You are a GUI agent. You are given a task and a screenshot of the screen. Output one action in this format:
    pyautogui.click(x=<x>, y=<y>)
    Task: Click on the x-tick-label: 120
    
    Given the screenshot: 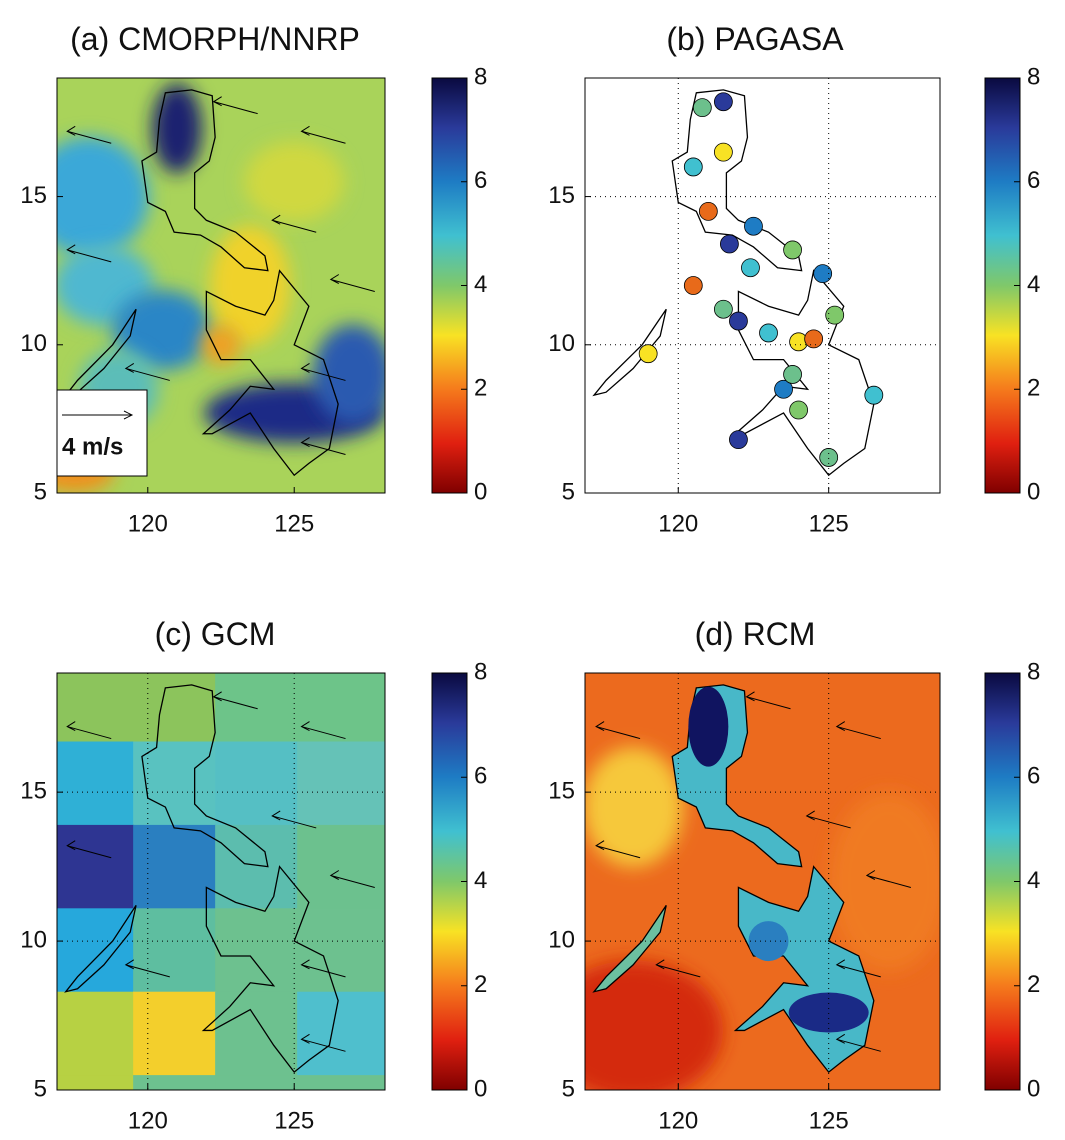 What is the action you would take?
    pyautogui.click(x=148, y=1120)
    